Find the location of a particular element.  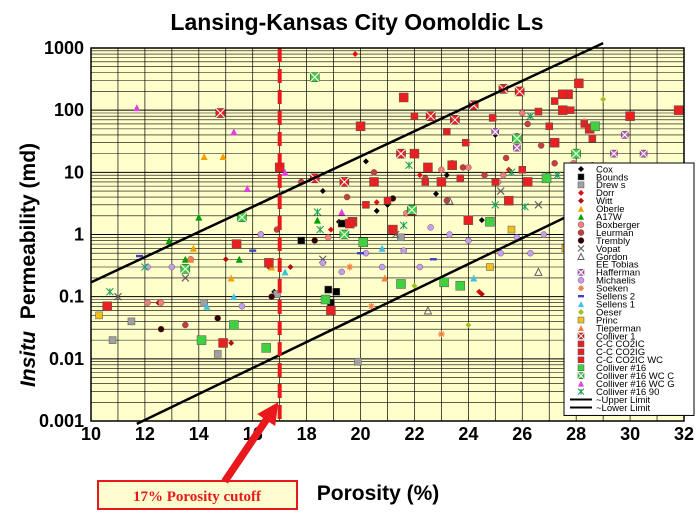

x-tick-label: 10 is located at coordinates (91, 434).